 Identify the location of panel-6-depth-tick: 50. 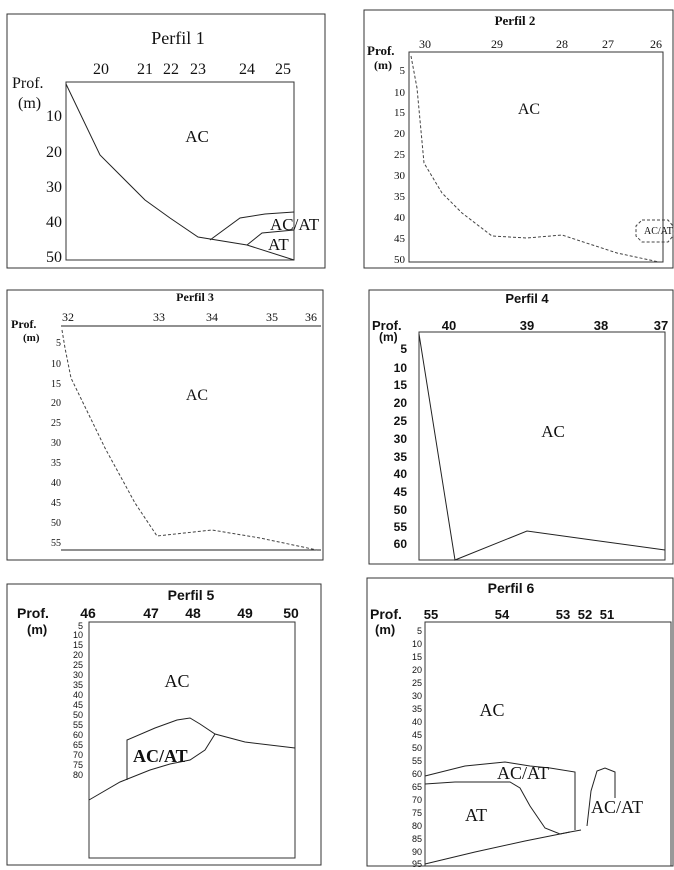
(417, 748).